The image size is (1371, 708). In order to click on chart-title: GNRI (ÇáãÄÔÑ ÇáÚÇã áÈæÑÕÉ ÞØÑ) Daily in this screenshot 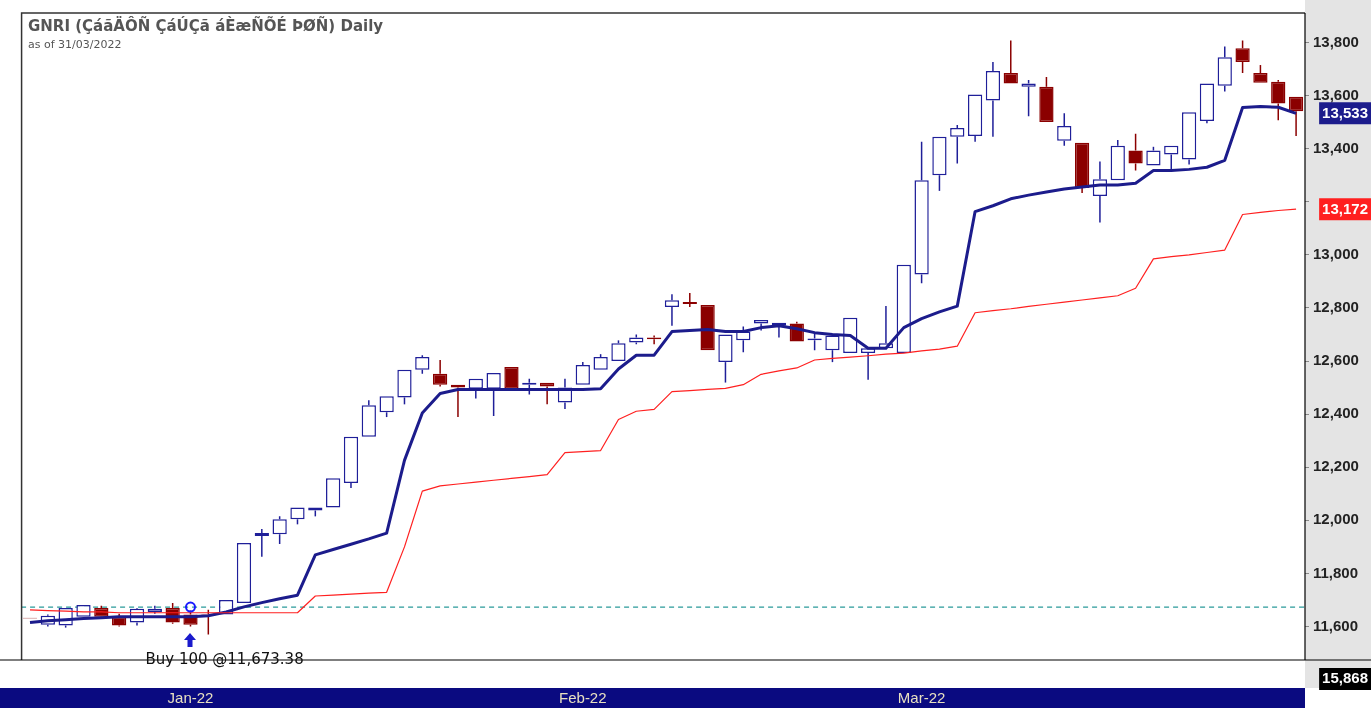, I will do `click(206, 26)`.